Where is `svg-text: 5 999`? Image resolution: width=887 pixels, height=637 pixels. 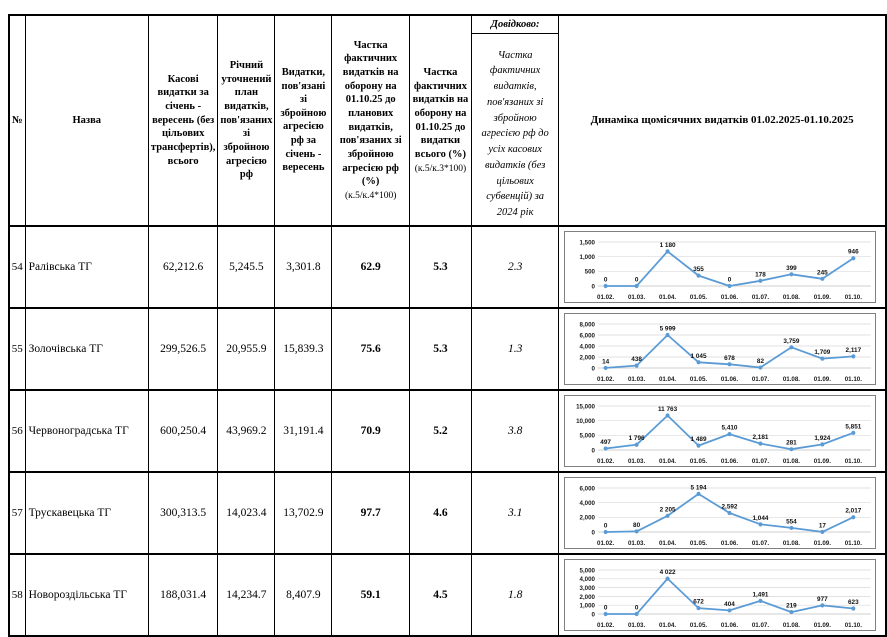 svg-text: 5 999 is located at coordinates (668, 328).